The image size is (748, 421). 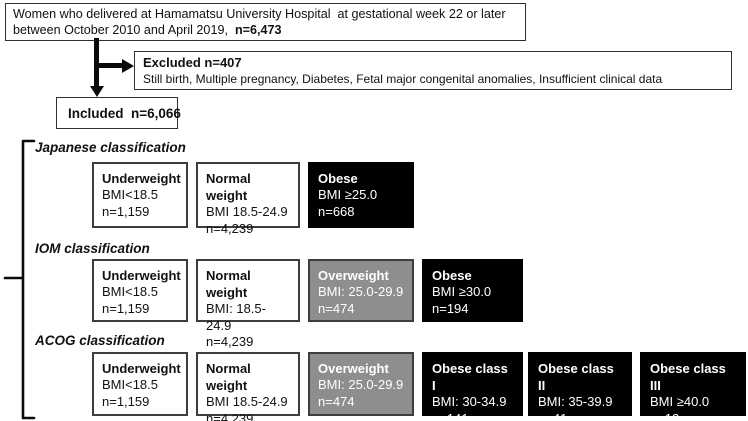 I want to click on classification-bracket, so click(x=19, y=279).